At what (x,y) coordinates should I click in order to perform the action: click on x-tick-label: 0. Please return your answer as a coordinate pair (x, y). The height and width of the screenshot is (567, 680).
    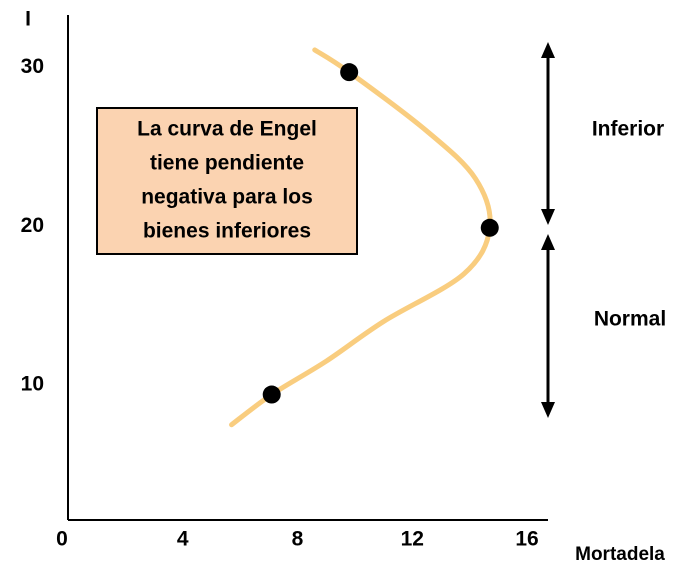
    Looking at the image, I should click on (62, 539).